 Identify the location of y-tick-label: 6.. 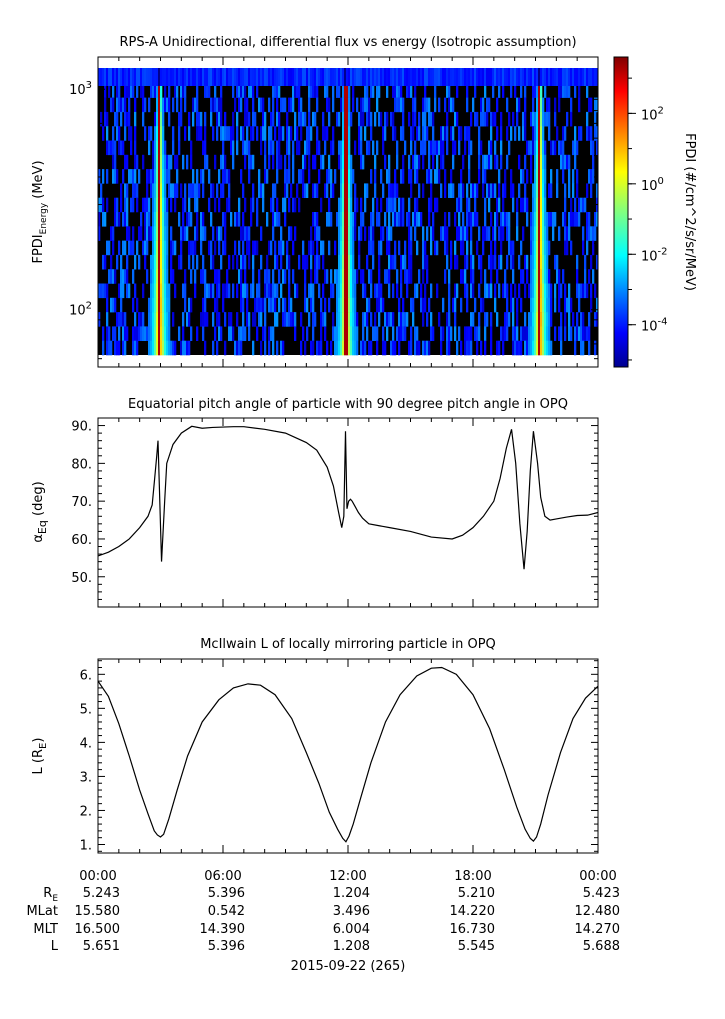
(86, 675).